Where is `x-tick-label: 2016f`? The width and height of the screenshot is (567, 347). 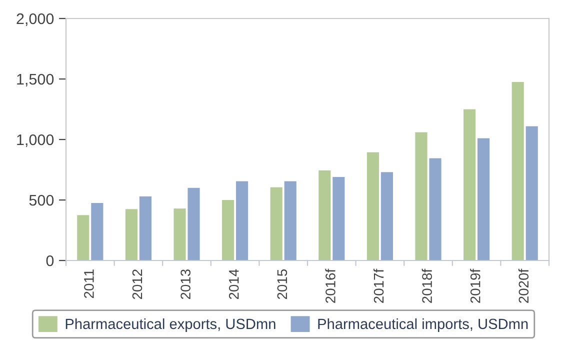
x-tick-label: 2016f is located at coordinates (330, 285).